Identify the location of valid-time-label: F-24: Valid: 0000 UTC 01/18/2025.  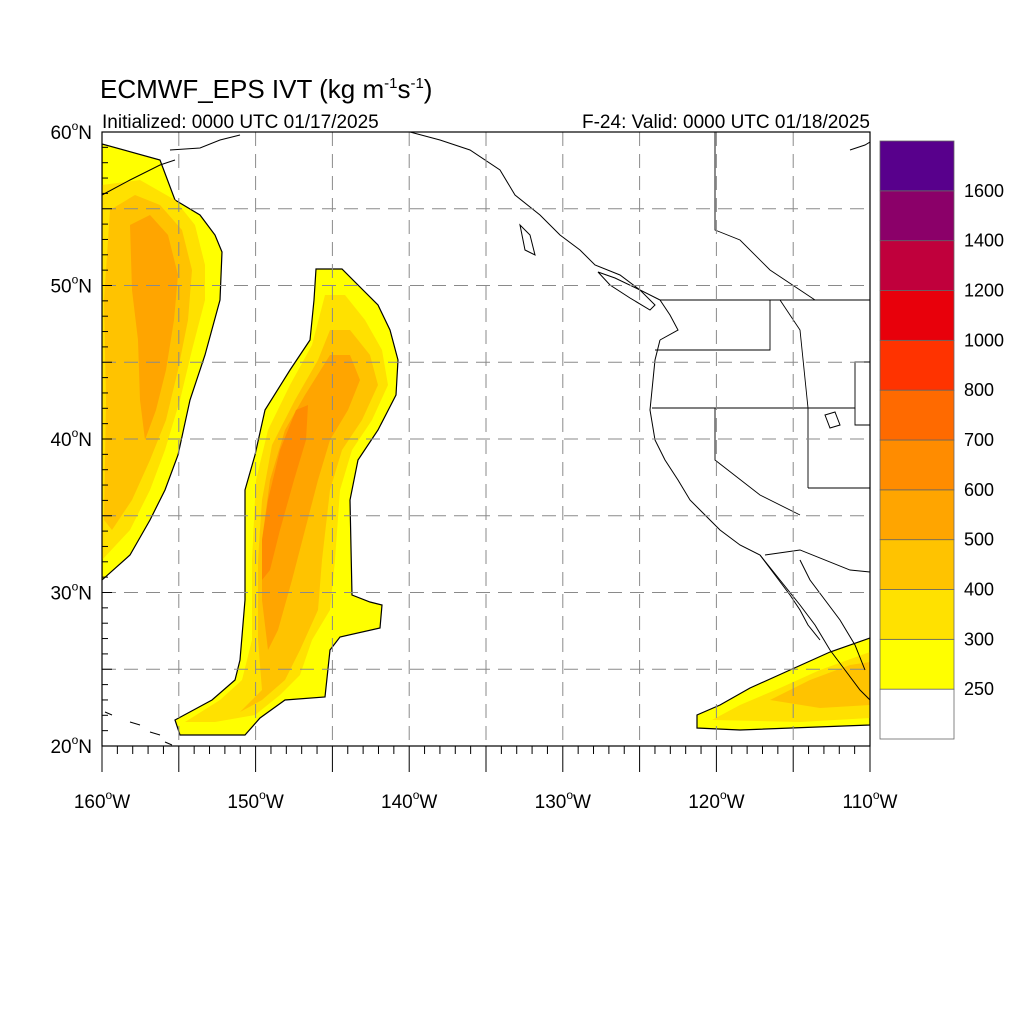
(726, 122).